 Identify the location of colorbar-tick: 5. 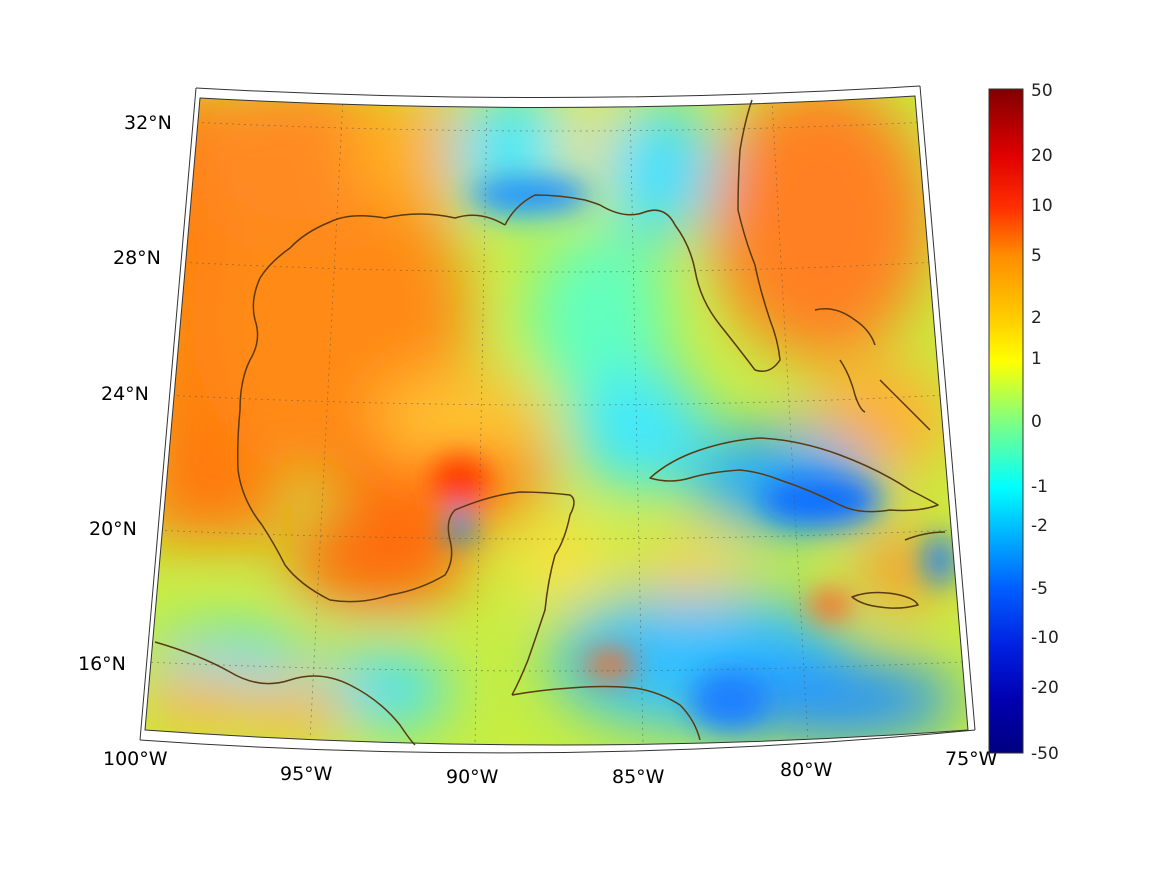
(1036, 256).